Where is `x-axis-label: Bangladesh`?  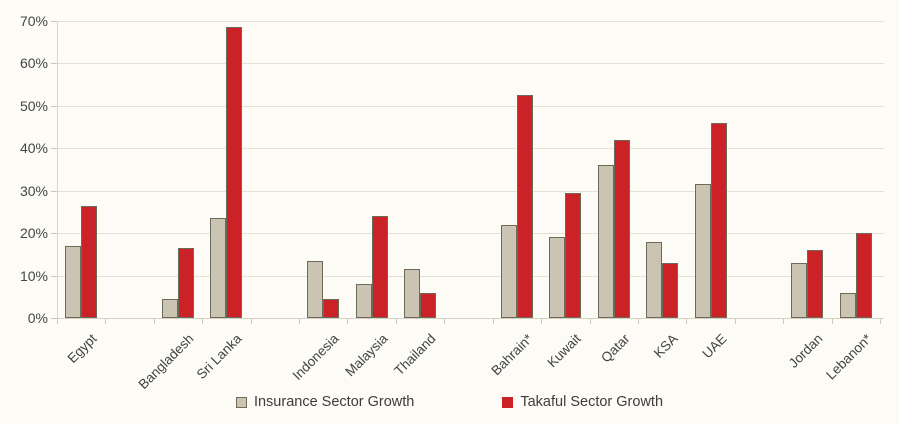 x-axis-label: Bangladesh is located at coordinates (166, 362).